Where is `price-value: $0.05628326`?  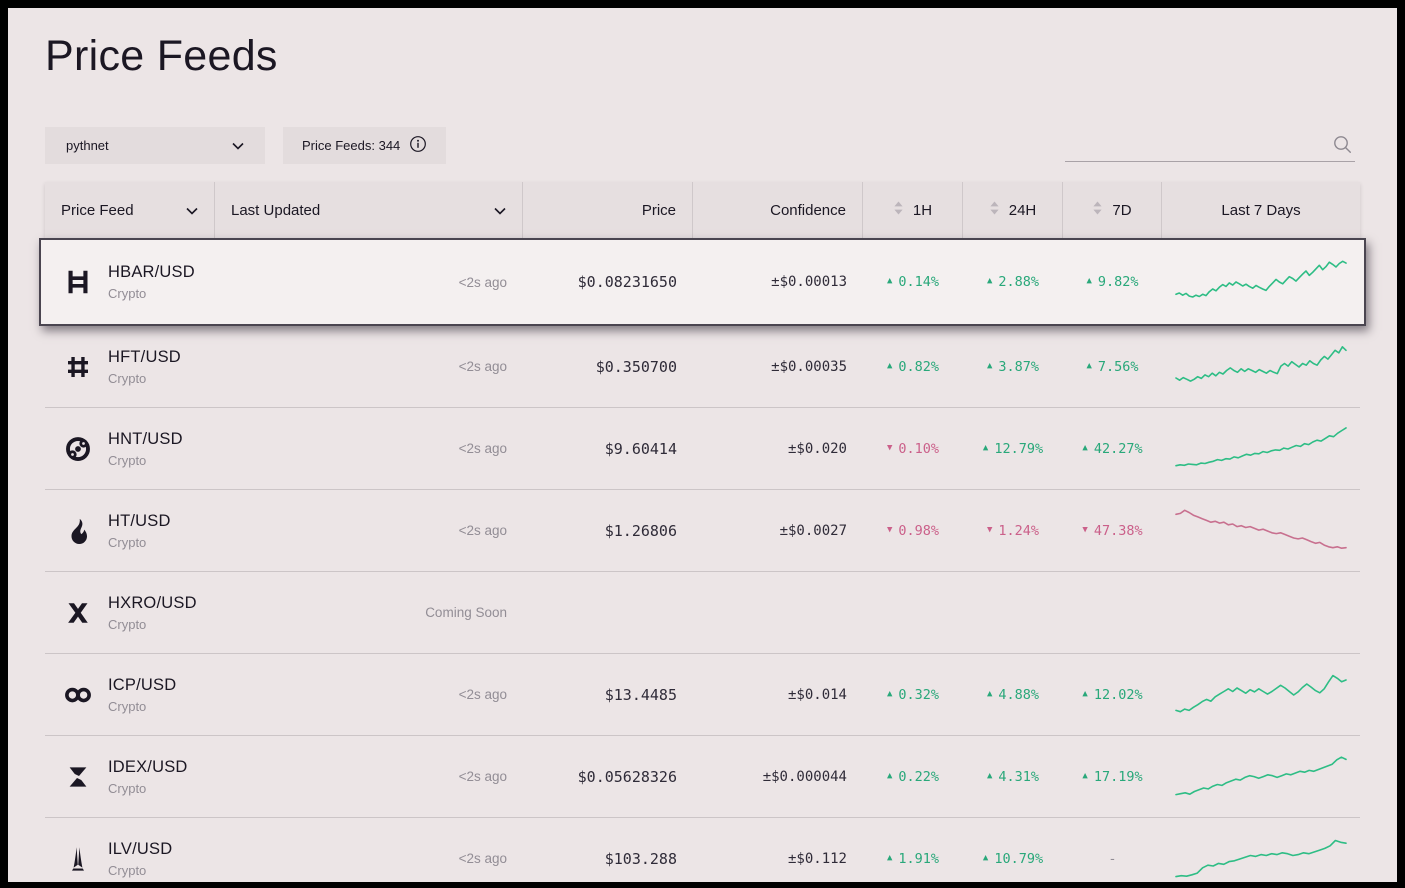 price-value: $0.05628326 is located at coordinates (627, 776).